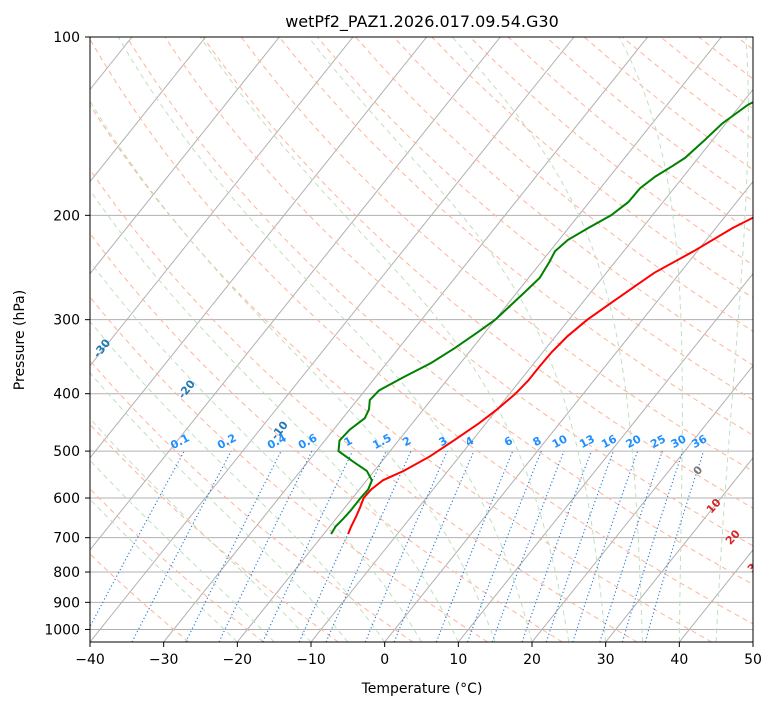  Describe the element at coordinates (164, 660) in the screenshot. I see `x-tick-label: −30` at that location.